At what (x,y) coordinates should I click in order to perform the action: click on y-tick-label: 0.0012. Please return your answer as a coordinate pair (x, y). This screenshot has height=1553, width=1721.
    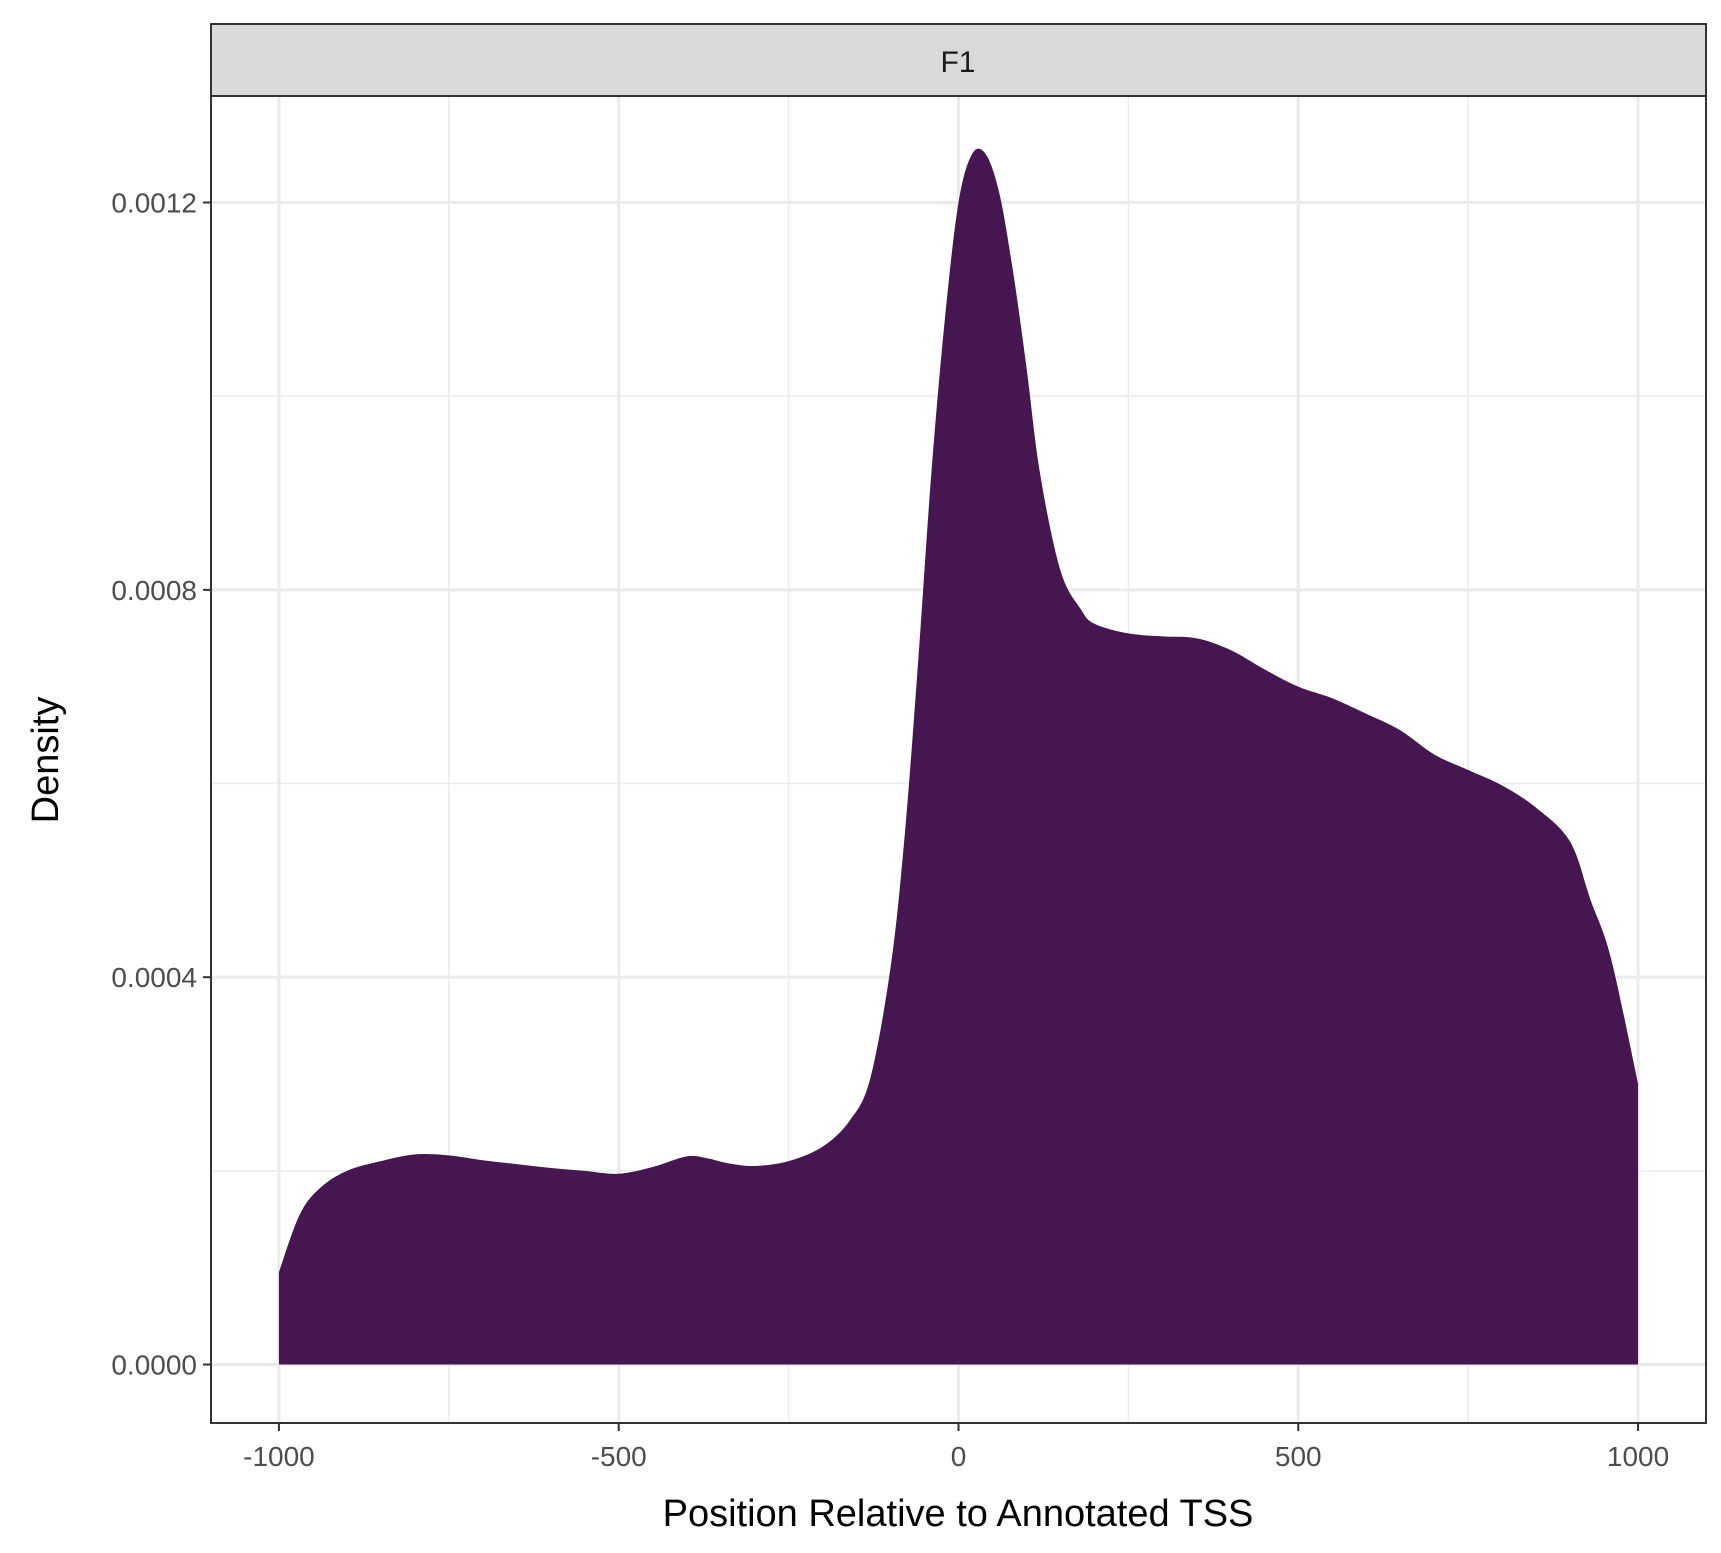
    Looking at the image, I should click on (154, 203).